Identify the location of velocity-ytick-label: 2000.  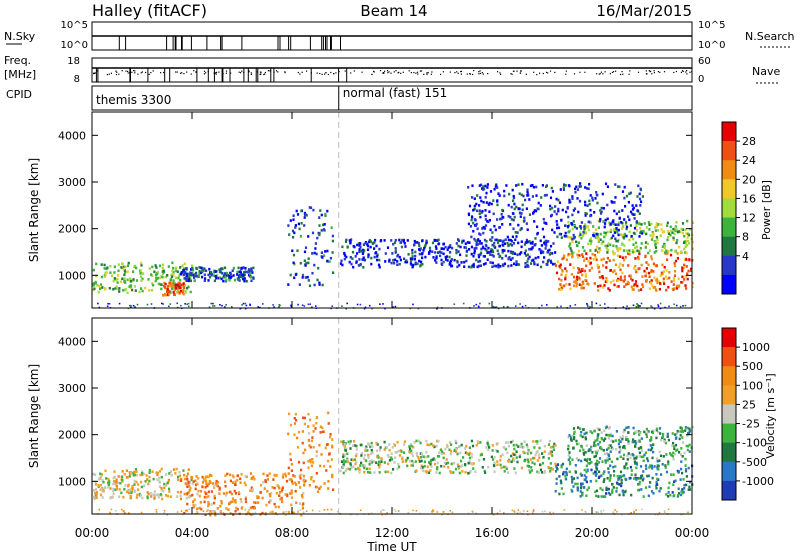
(72, 435).